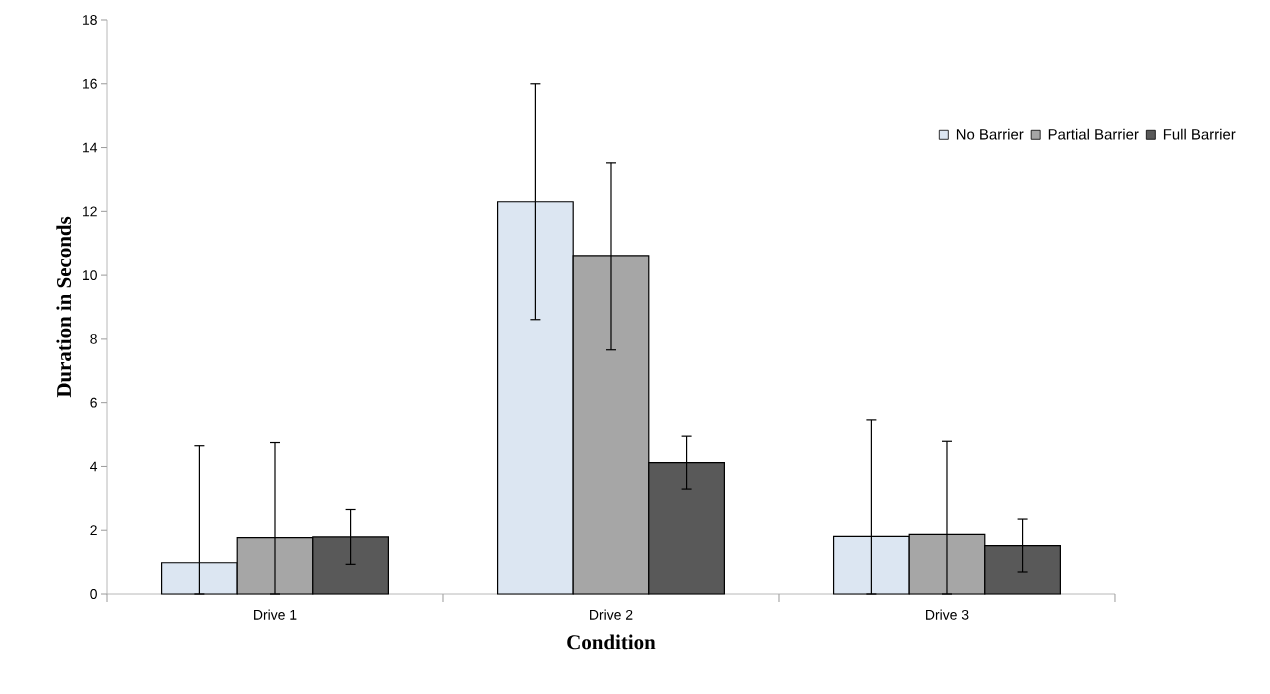  What do you see at coordinates (1093, 134) in the screenshot?
I see `legend-label: Partial Barrier` at bounding box center [1093, 134].